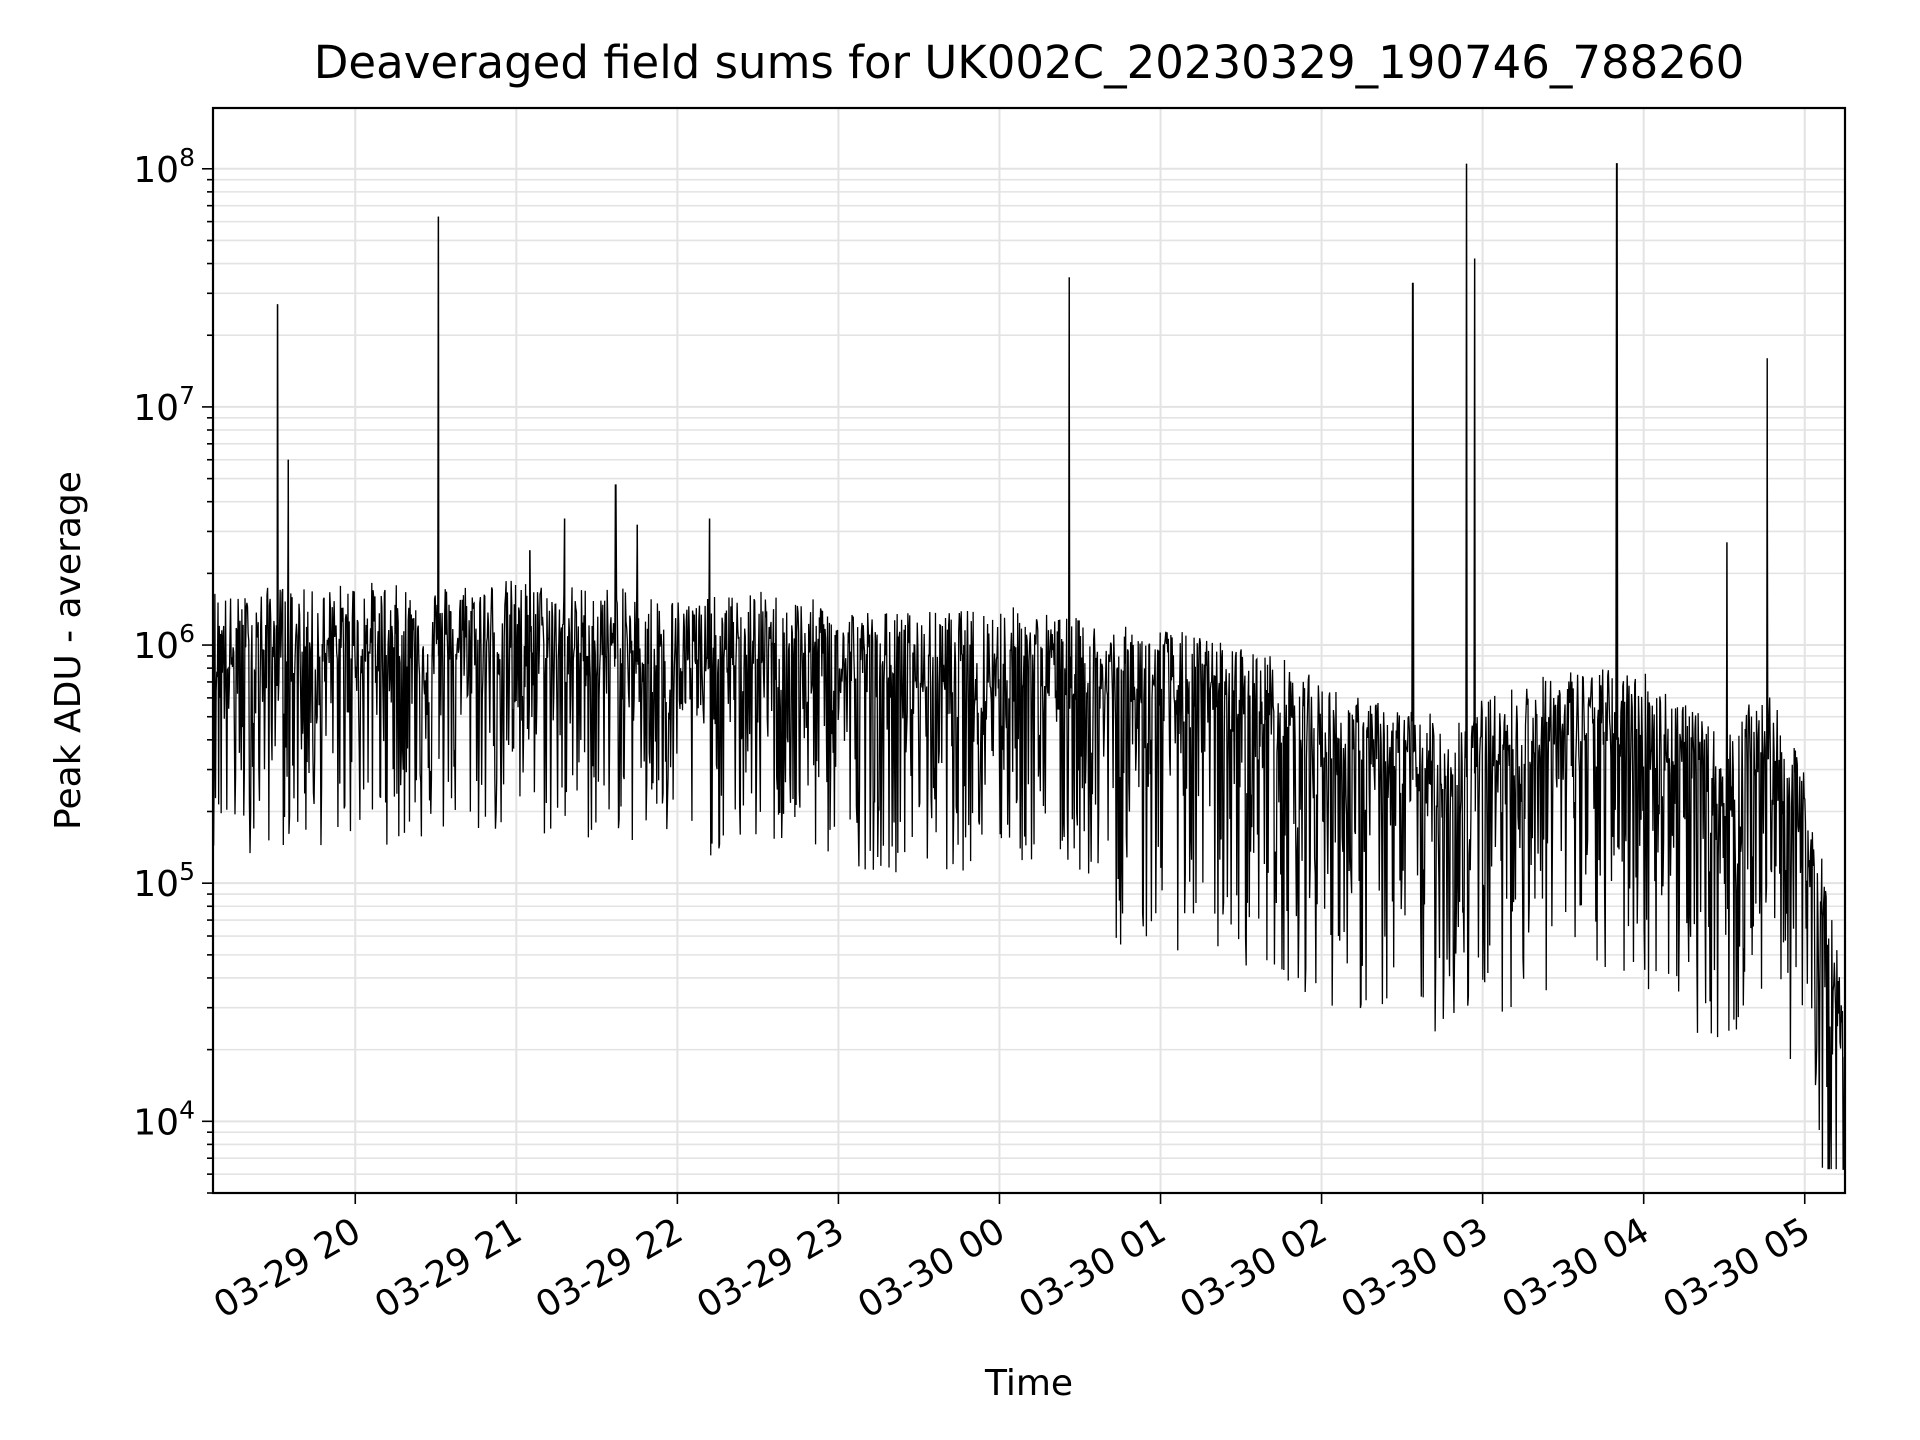 This screenshot has height=1440, width=1920. I want to click on x-axis-label: Time, so click(1028, 1383).